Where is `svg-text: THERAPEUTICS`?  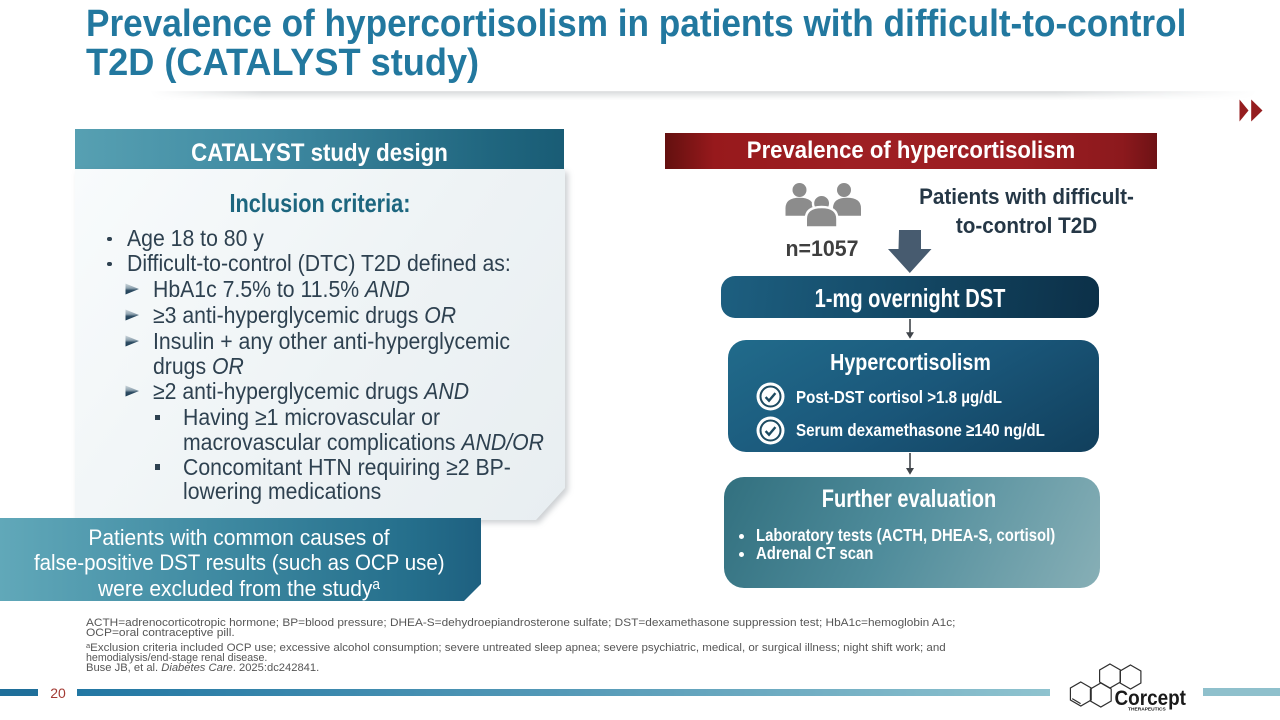
svg-text: THERAPEUTICS is located at coordinates (1147, 710).